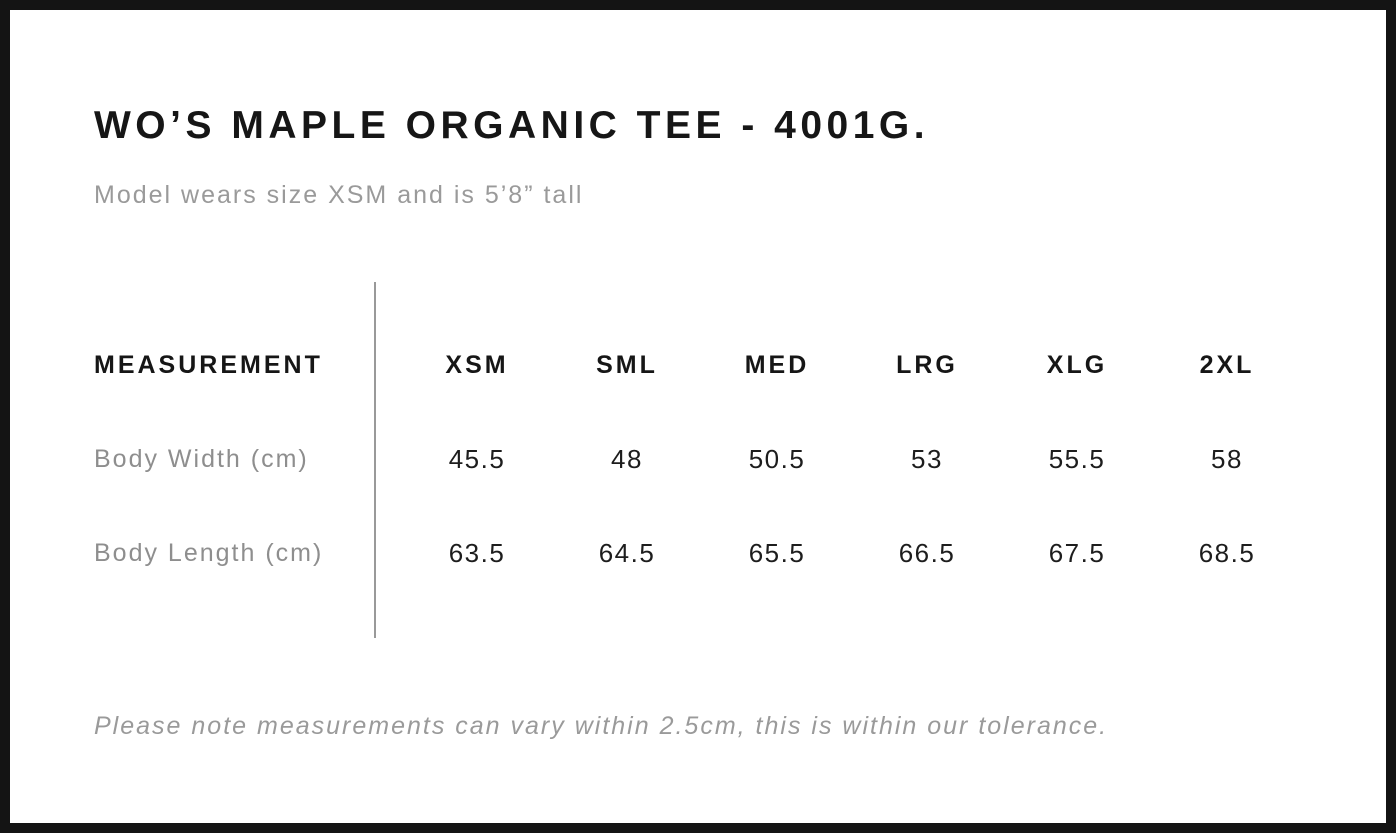  Describe the element at coordinates (209, 553) in the screenshot. I see `row-label-body-length: Body Length (cm)` at that location.